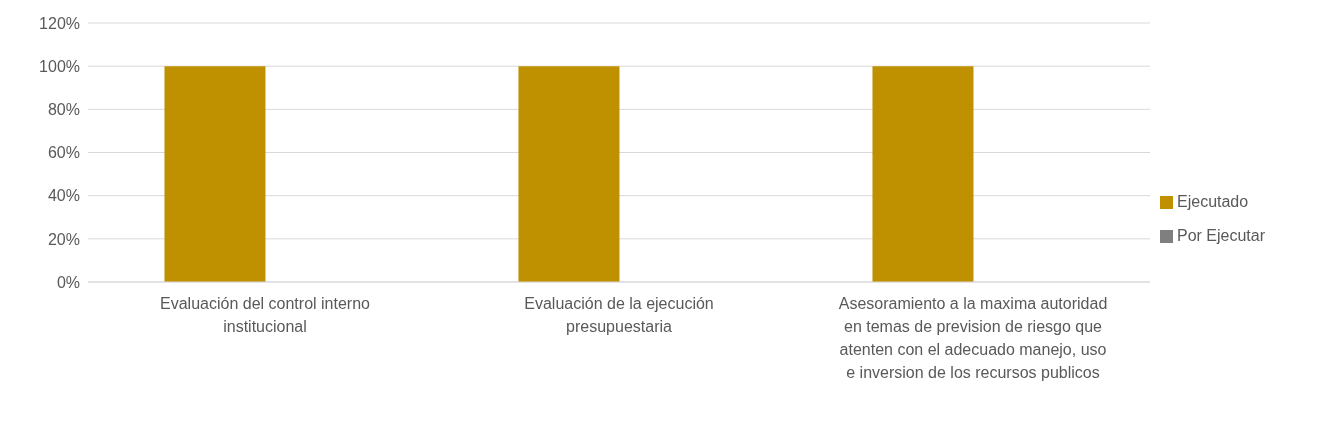 The height and width of the screenshot is (437, 1328). What do you see at coordinates (63, 110) in the screenshot?
I see `y-tick-label: 80%` at bounding box center [63, 110].